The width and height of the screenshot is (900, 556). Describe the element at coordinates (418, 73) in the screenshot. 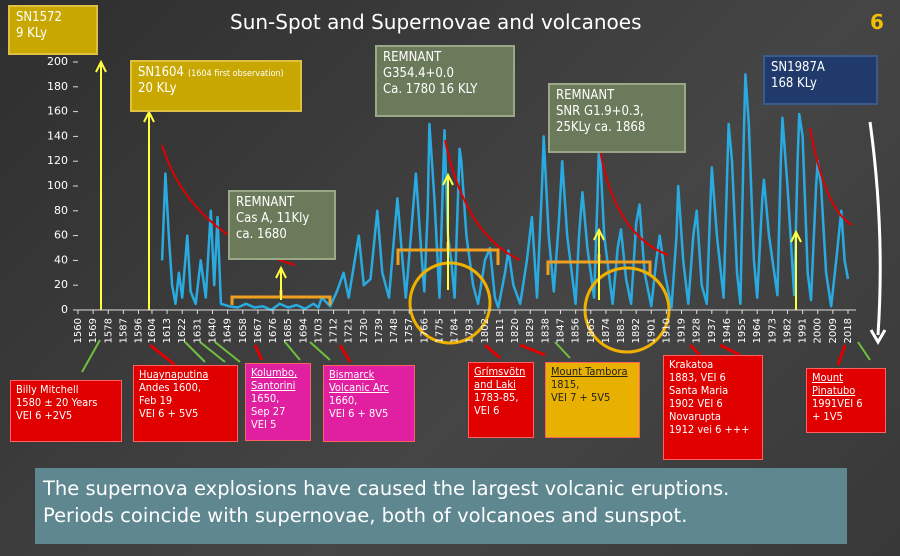

I see `box-line: G354.4+0.0` at that location.